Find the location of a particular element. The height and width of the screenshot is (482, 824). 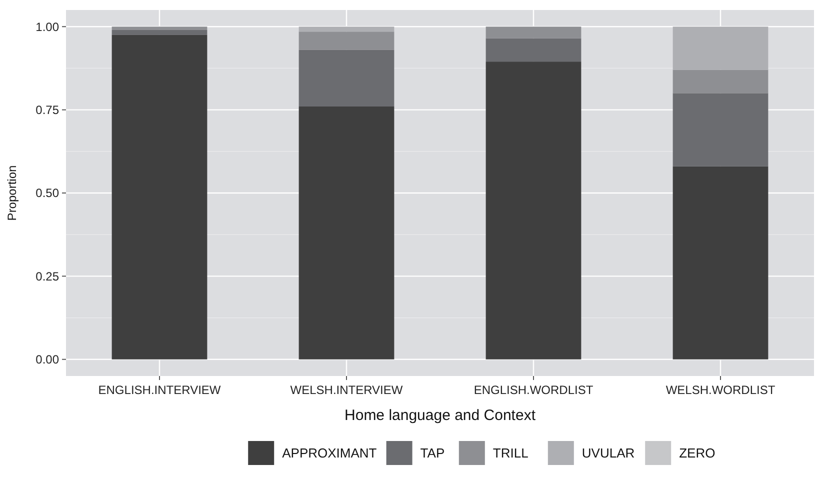

y-tick-label: 0.25 is located at coordinates (48, 276).